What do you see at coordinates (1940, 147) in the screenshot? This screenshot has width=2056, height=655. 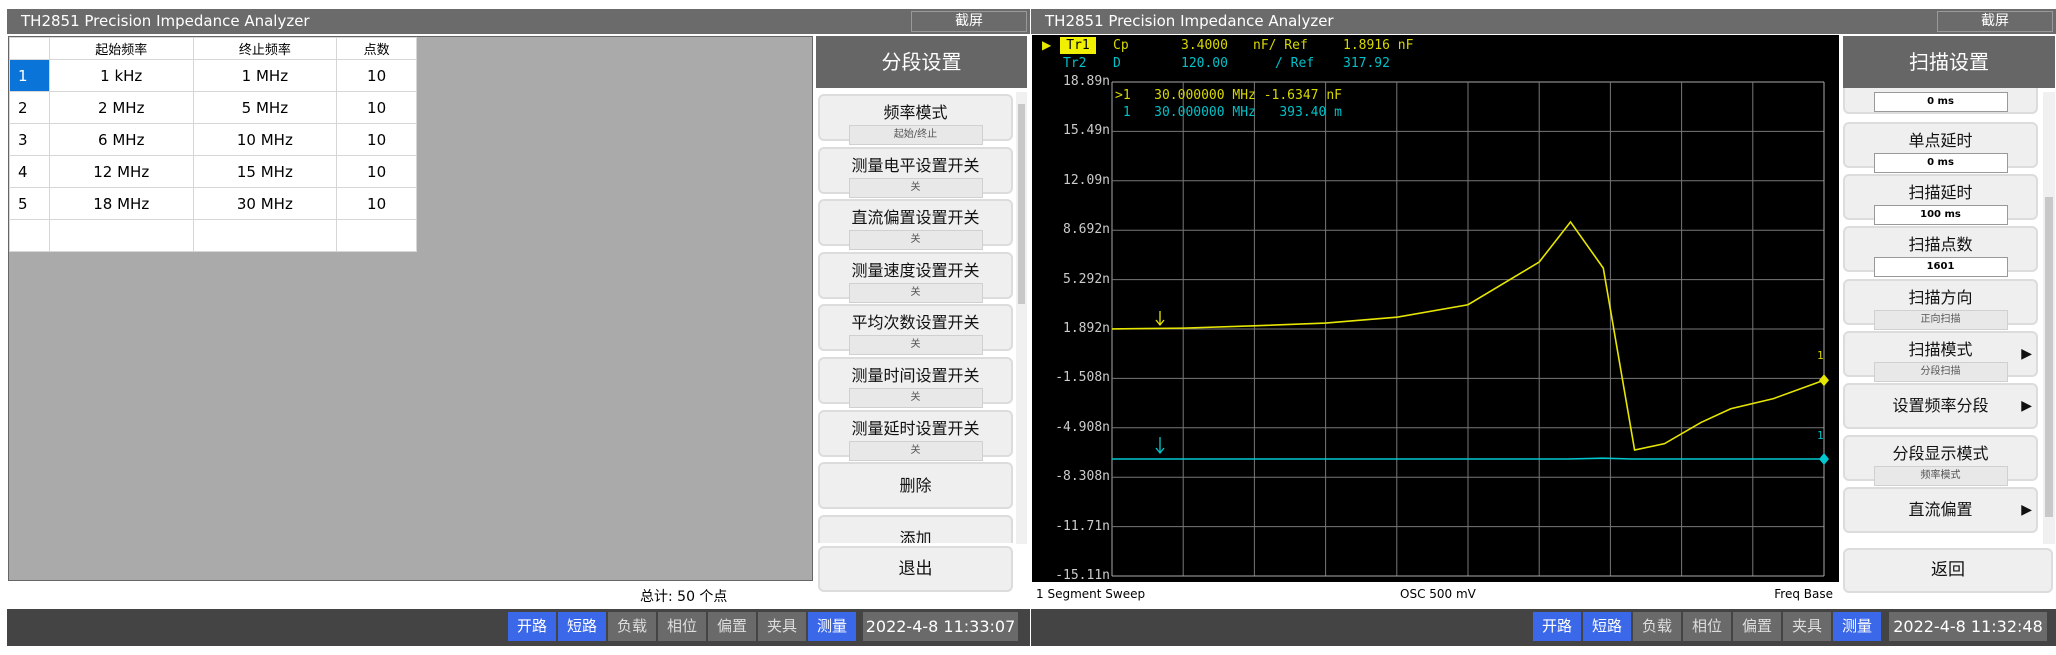 I see `menu-item: 单点延时 0 ms` at bounding box center [1940, 147].